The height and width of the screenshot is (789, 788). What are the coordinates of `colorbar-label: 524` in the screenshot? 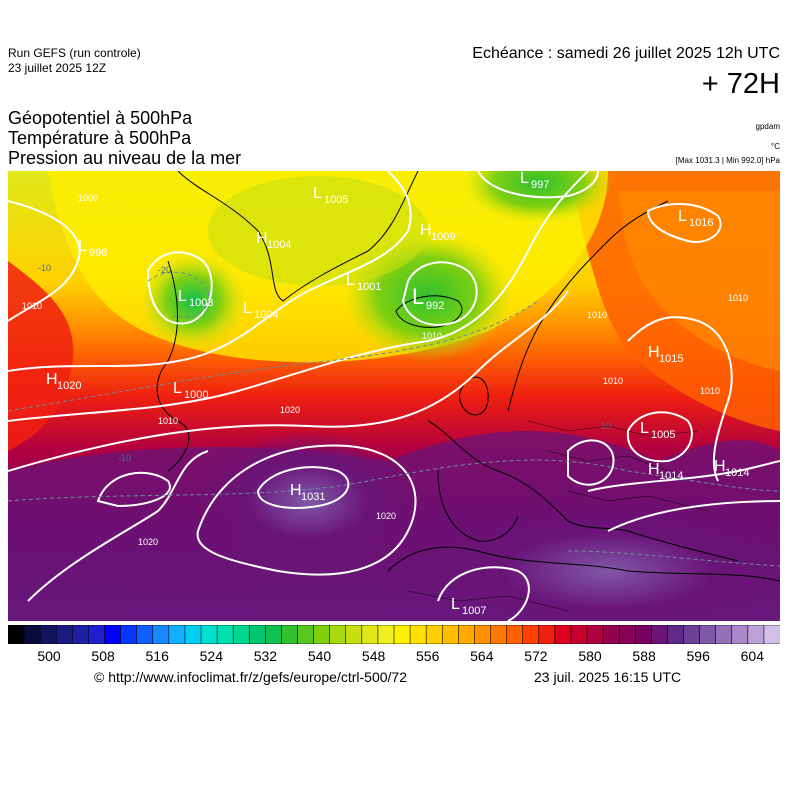 It's located at (211, 656).